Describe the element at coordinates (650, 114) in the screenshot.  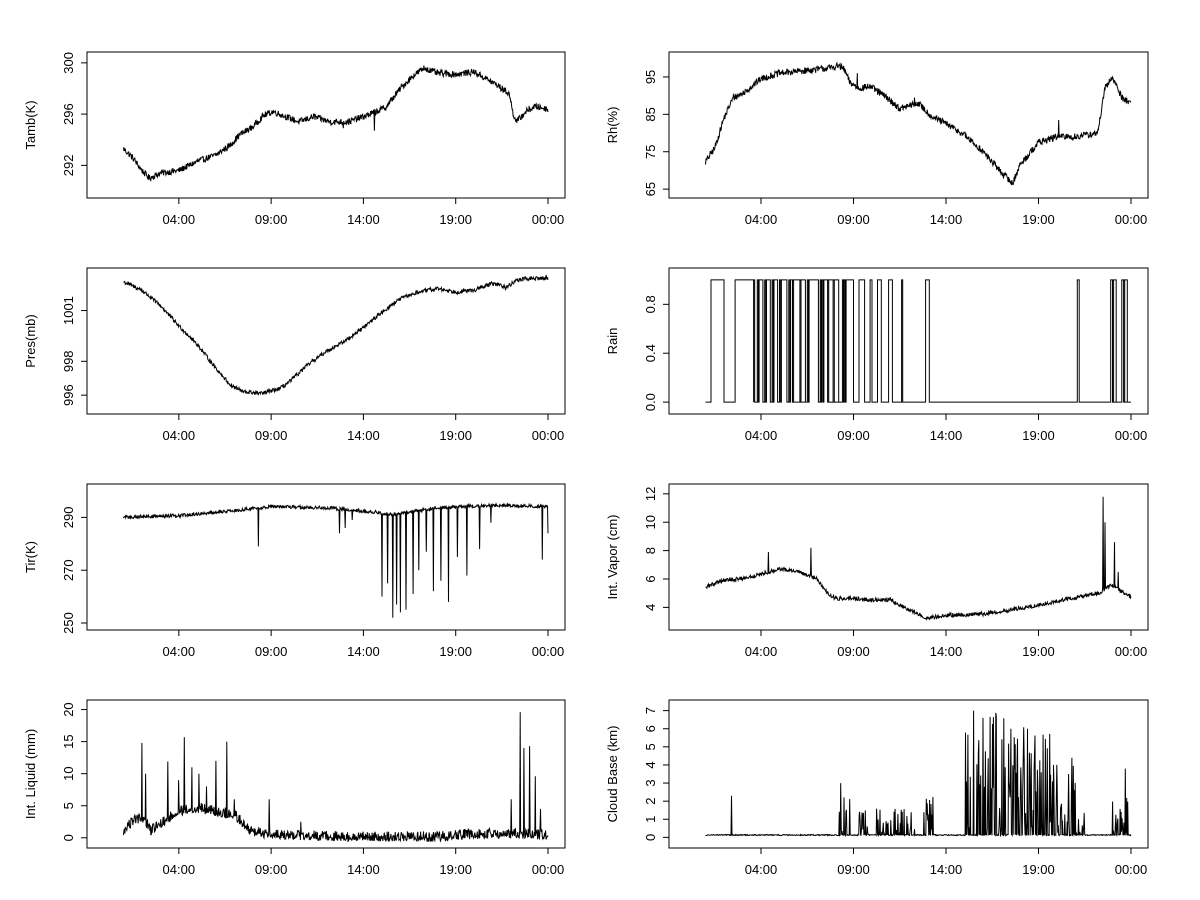
I see `y-tick-label: 85` at that location.